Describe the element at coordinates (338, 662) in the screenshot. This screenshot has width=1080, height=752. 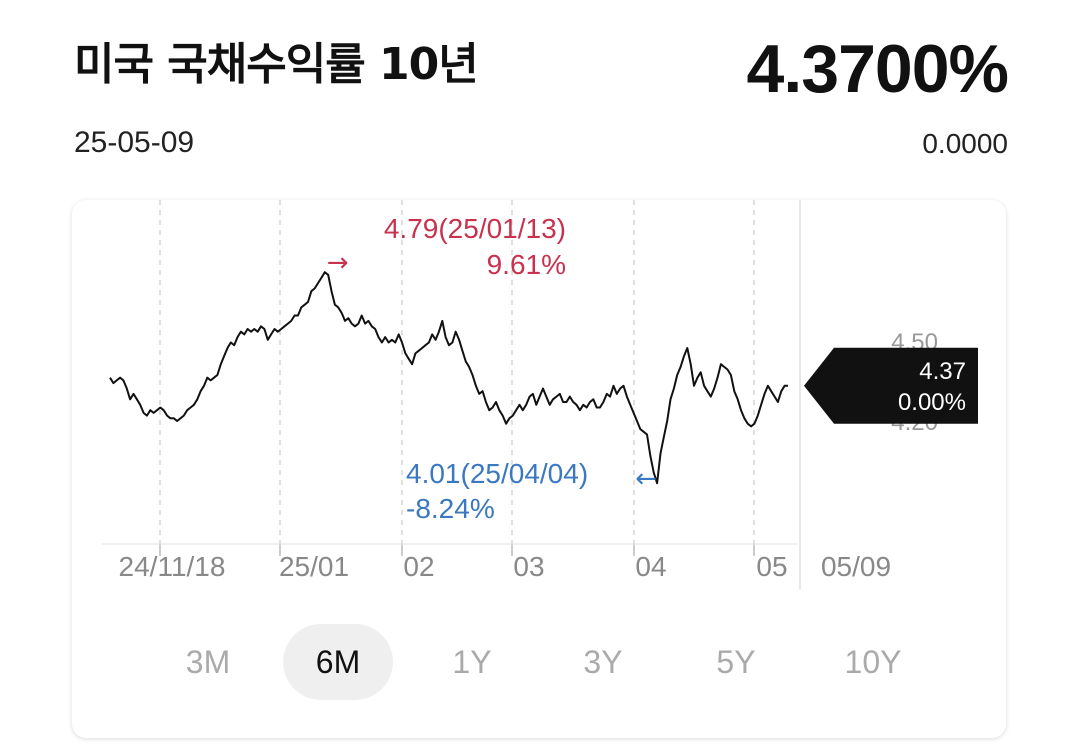
I see `period-button-6m: 6M` at that location.